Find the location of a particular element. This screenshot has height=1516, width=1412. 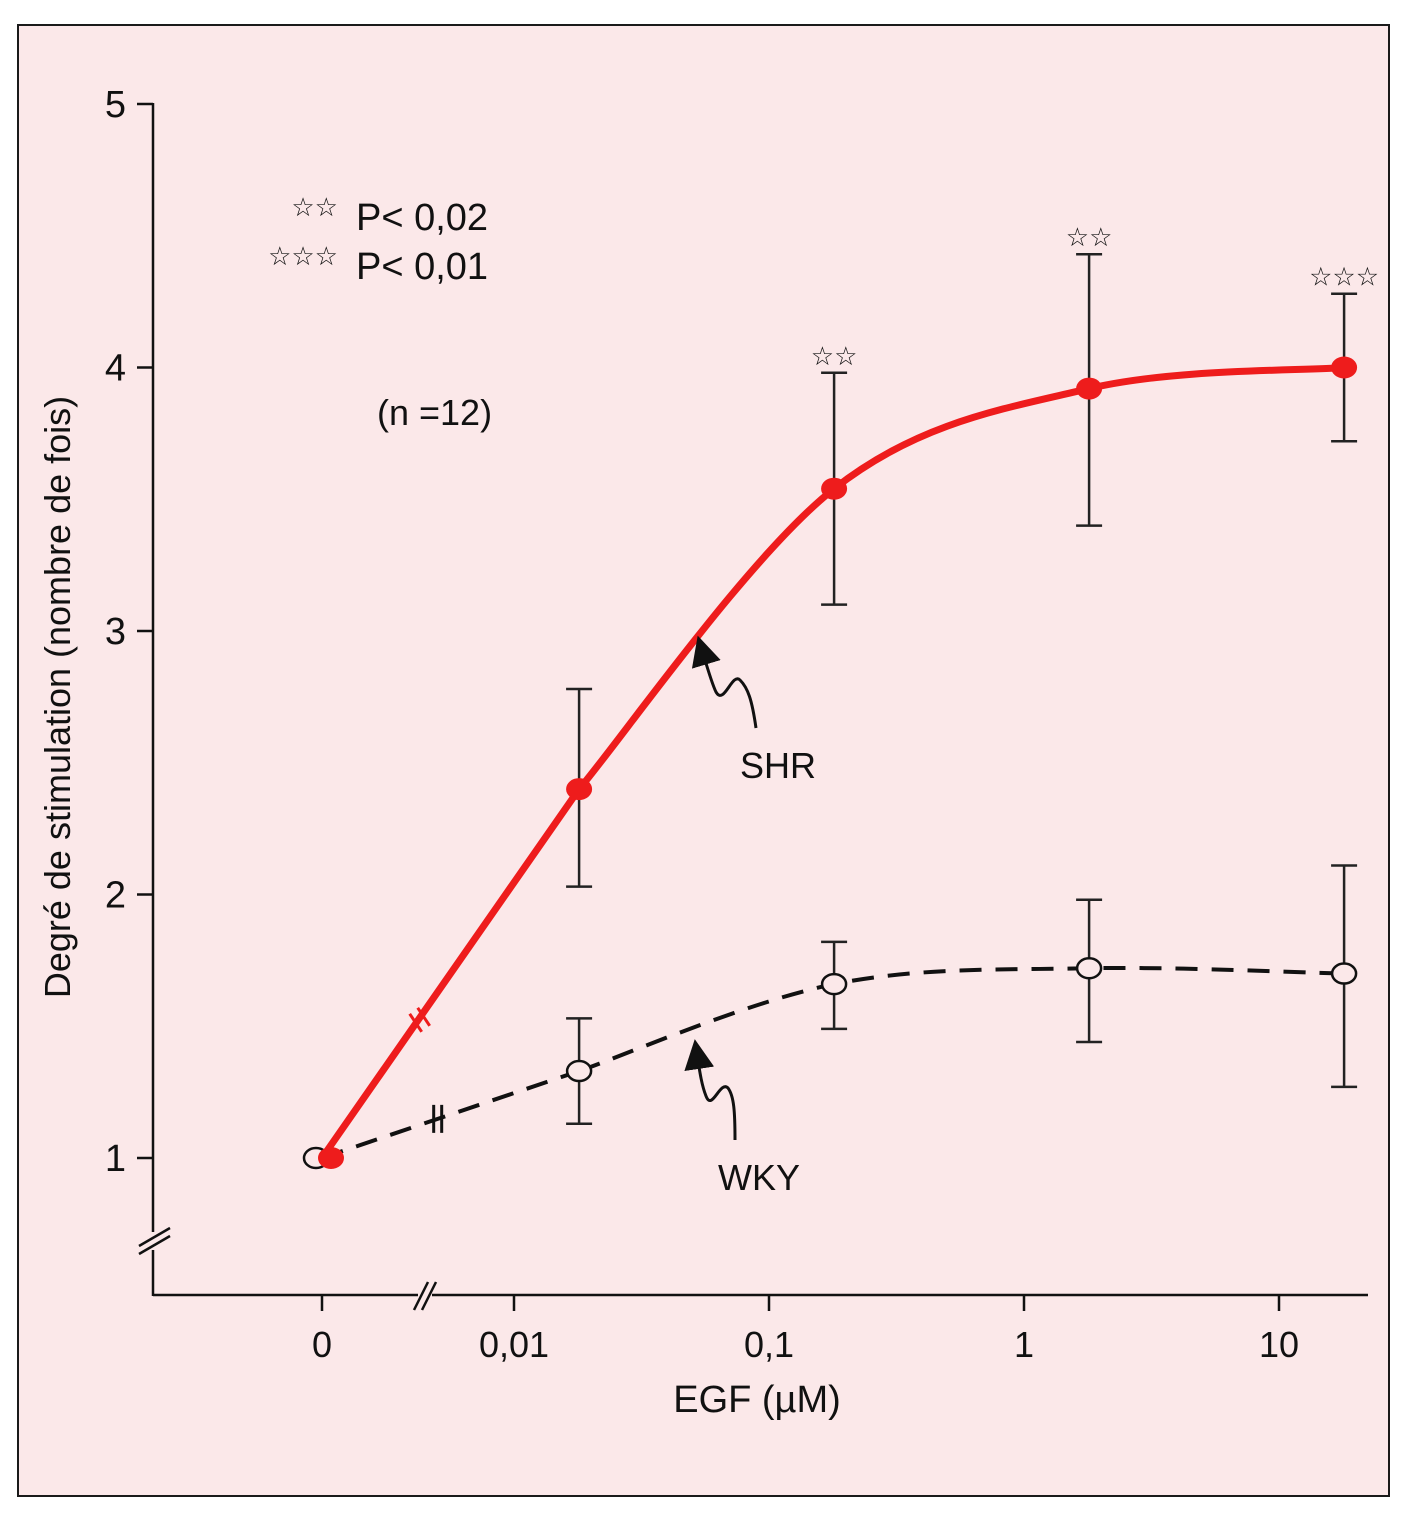

wky-line is located at coordinates (961, 1019).